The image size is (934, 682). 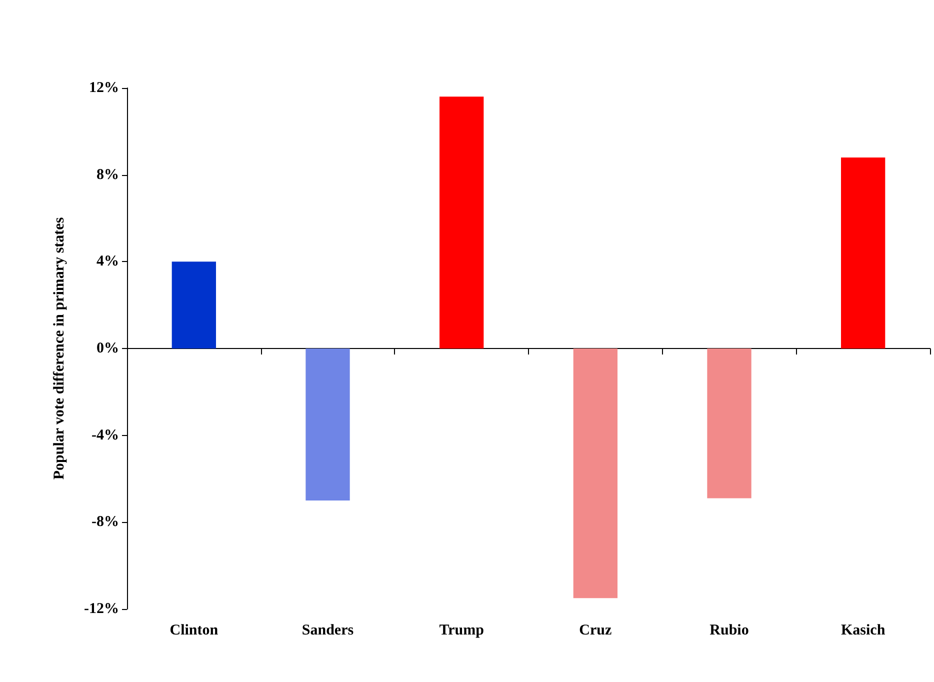 What do you see at coordinates (461, 630) in the screenshot?
I see `x-tick-label: Trump` at bounding box center [461, 630].